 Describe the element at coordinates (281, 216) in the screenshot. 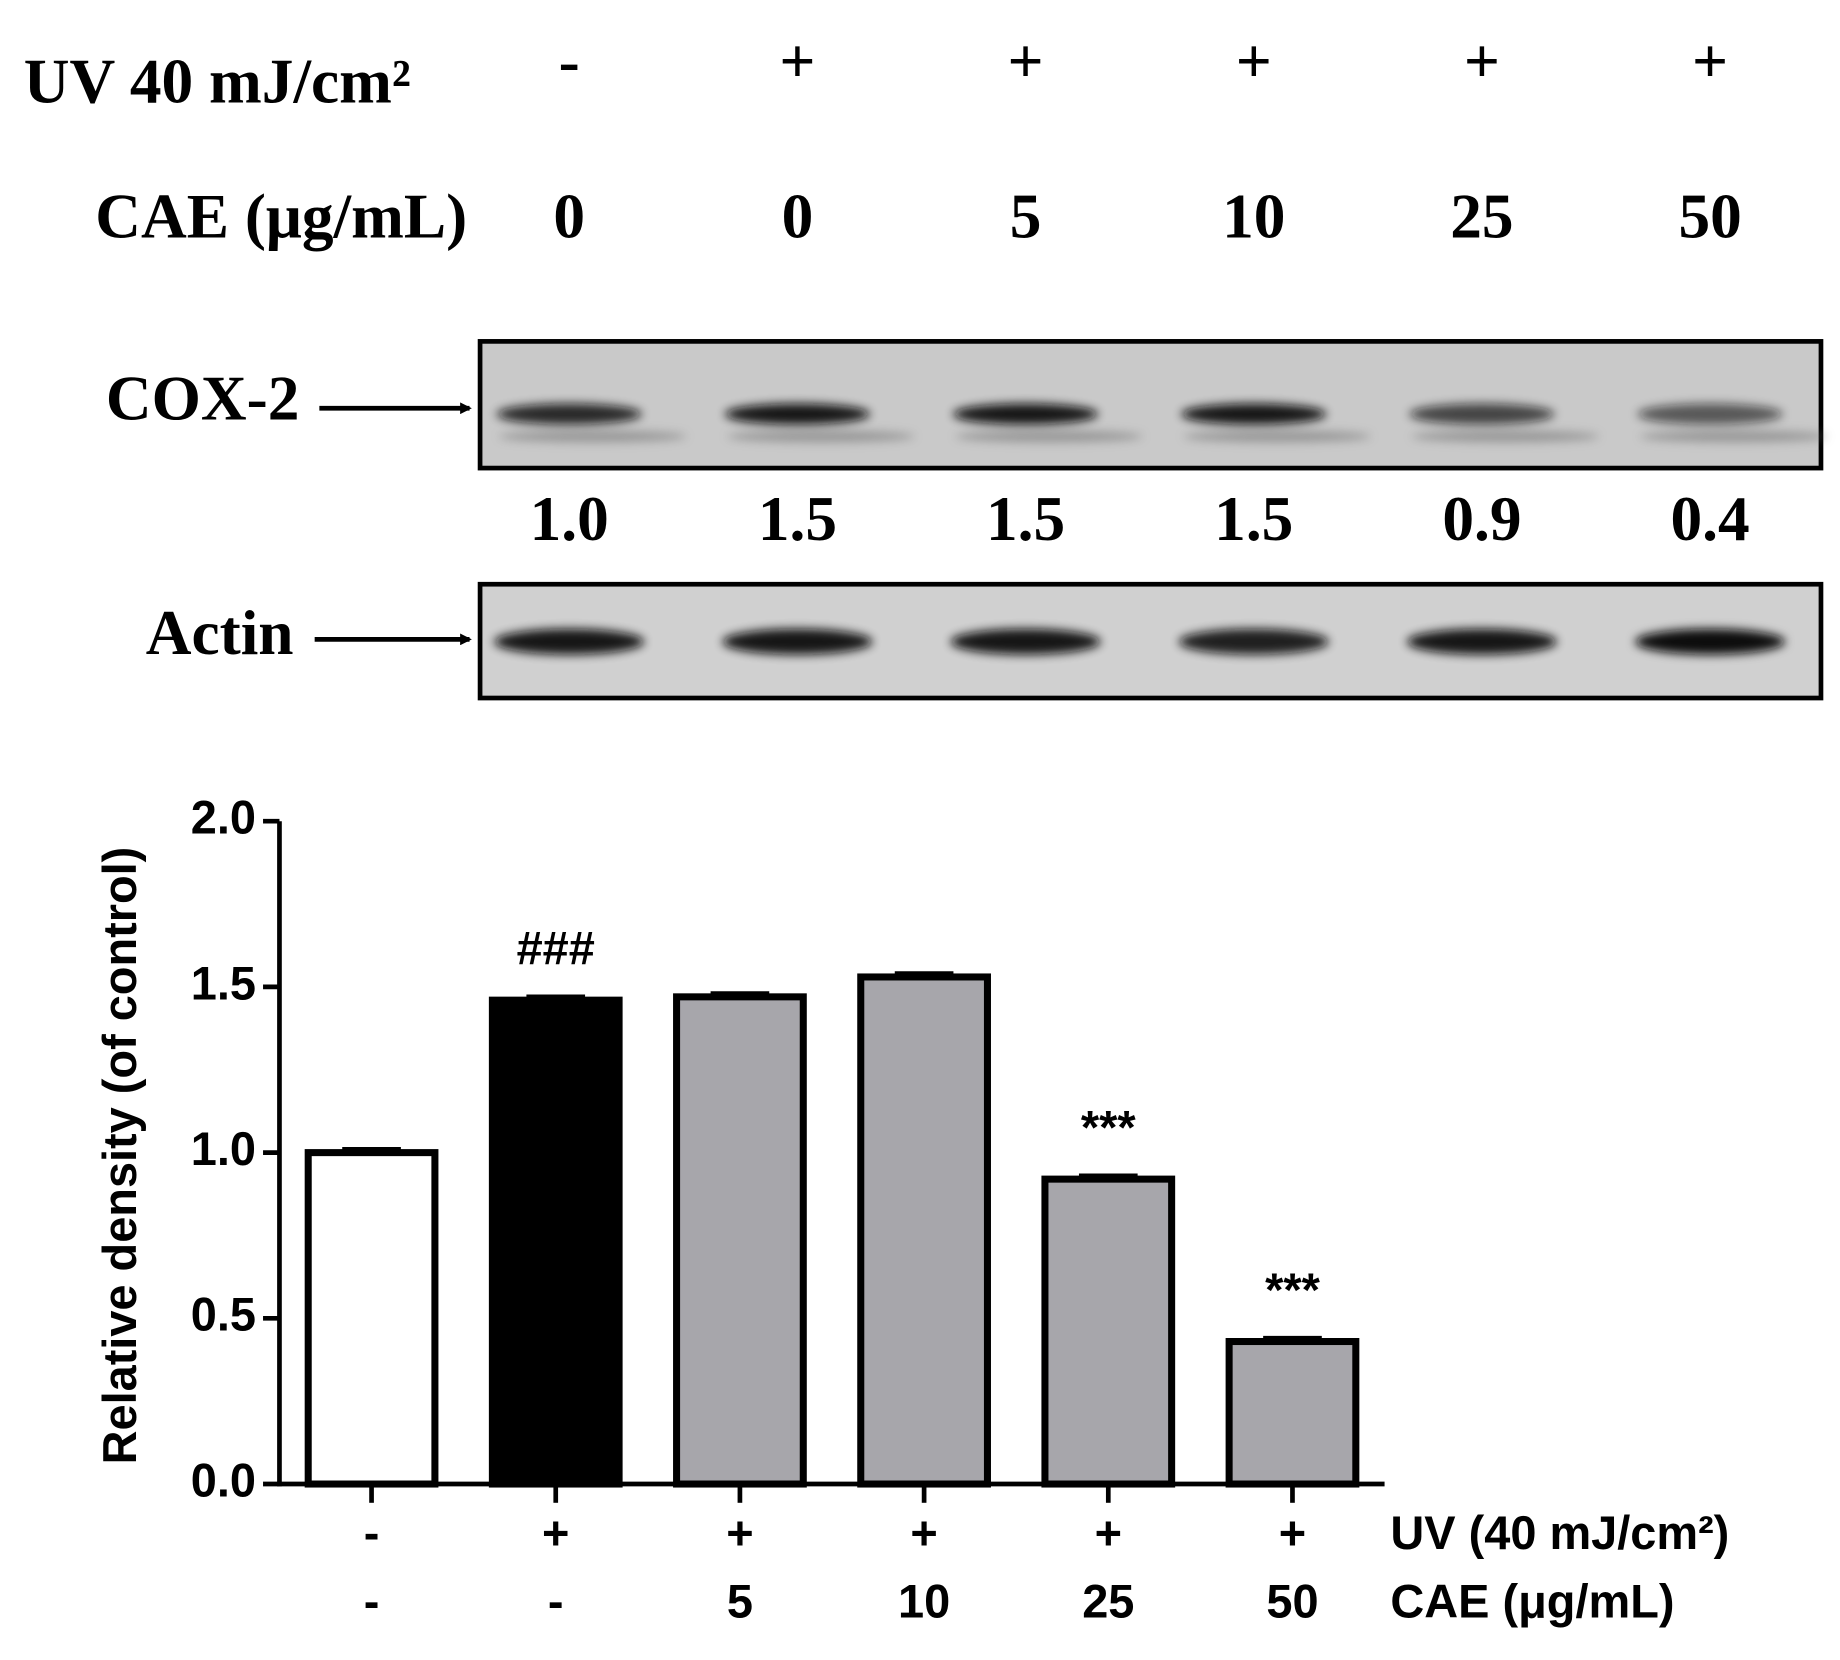

I see `cae-row-label: CAE (μg/mL)` at that location.